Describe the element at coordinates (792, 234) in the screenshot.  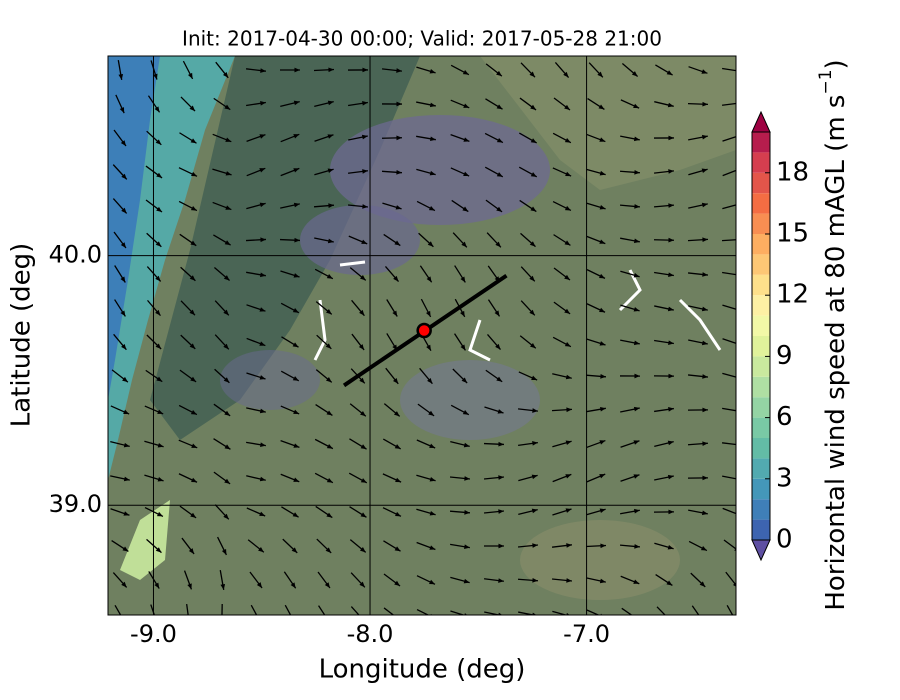
I see `colorbar-tick-label: 15` at that location.